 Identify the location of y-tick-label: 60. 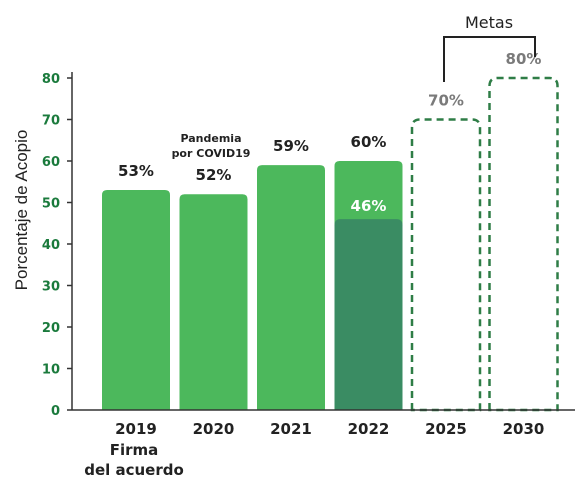
(51, 162).